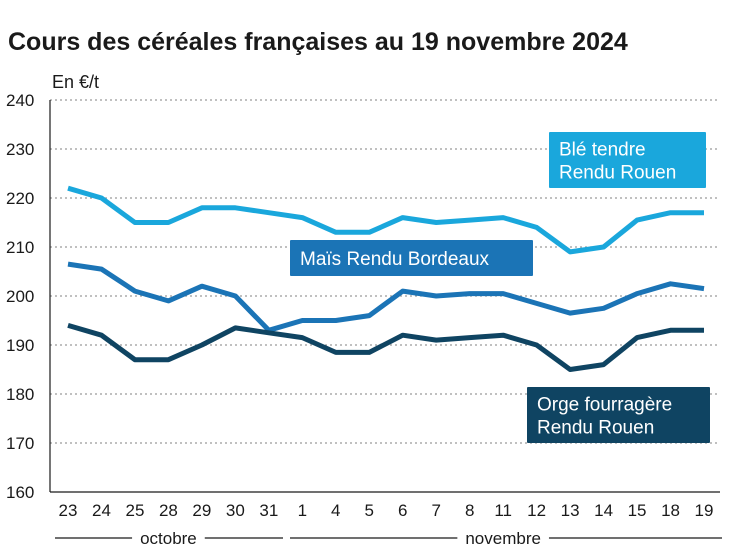 Image resolution: width=747 pixels, height=558 pixels. Describe the element at coordinates (395, 259) in the screenshot. I see `series-label-text: Maïs Rendu Bordeaux` at that location.